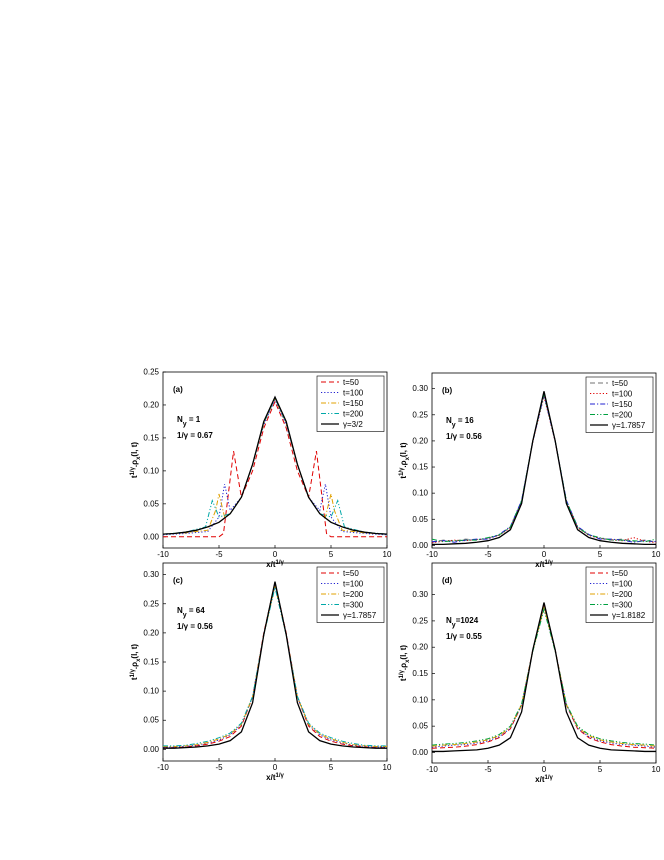 Image resolution: width=664 pixels, height=860 pixels. I want to click on ny-part: = 16, so click(465, 420).